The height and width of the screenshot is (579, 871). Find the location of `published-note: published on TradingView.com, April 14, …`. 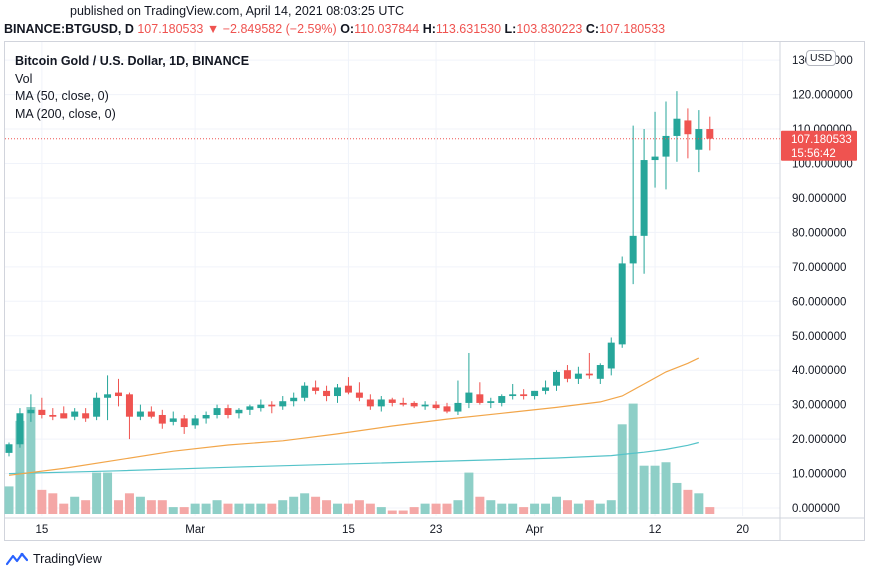

published-note: published on TradingView.com, April 14, … is located at coordinates (237, 11).